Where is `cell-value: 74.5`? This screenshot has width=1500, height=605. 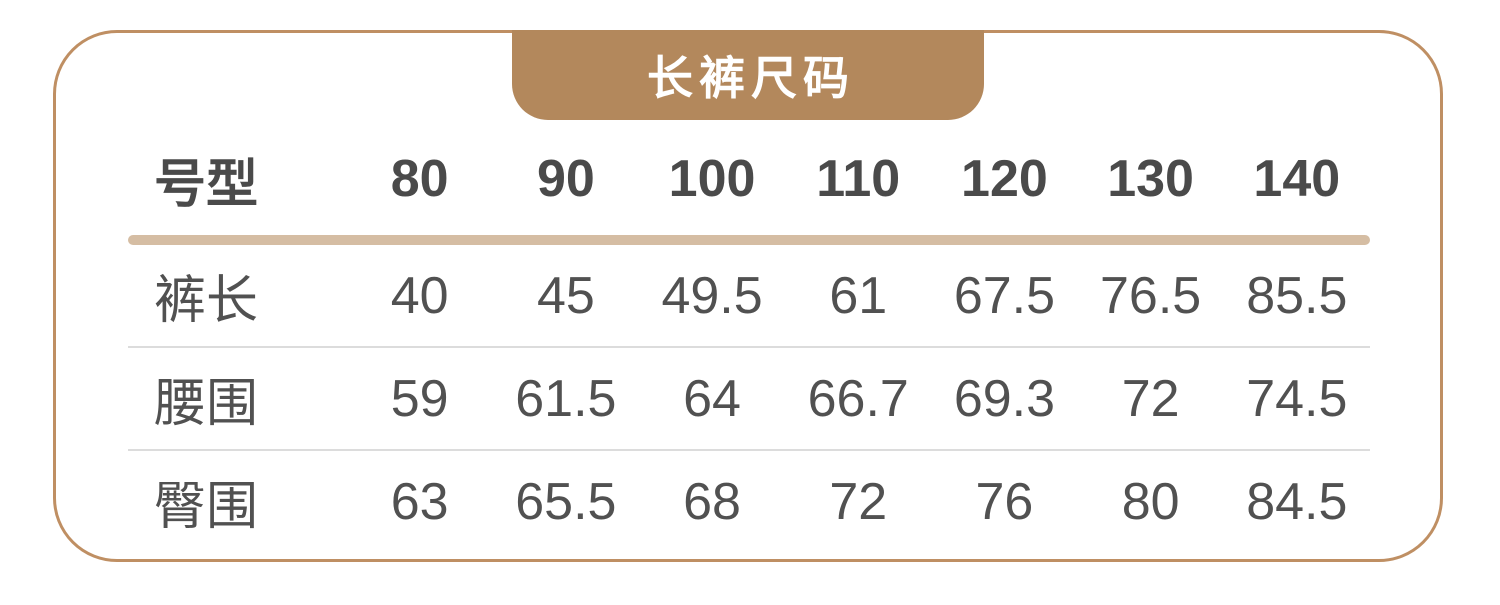 cell-value: 74.5 is located at coordinates (1297, 398).